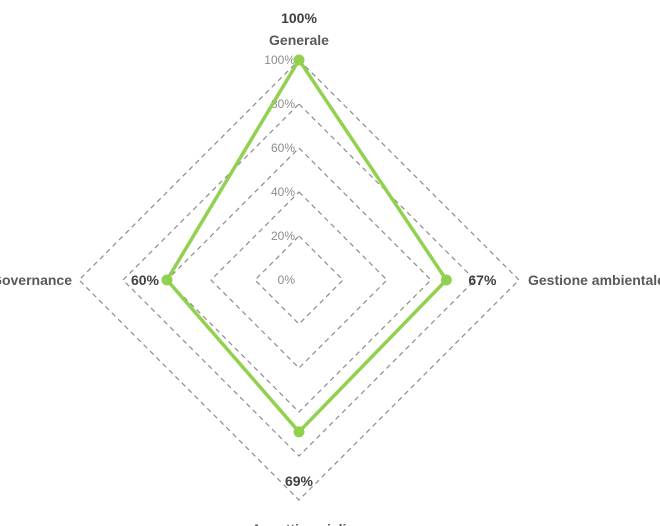 Image resolution: width=660 pixels, height=526 pixels. What do you see at coordinates (283, 148) in the screenshot?
I see `tick-label: 60%` at bounding box center [283, 148].